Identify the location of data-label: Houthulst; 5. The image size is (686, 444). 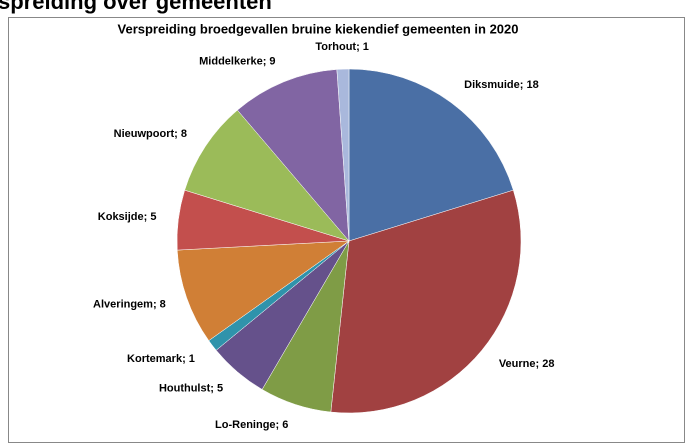
(191, 389).